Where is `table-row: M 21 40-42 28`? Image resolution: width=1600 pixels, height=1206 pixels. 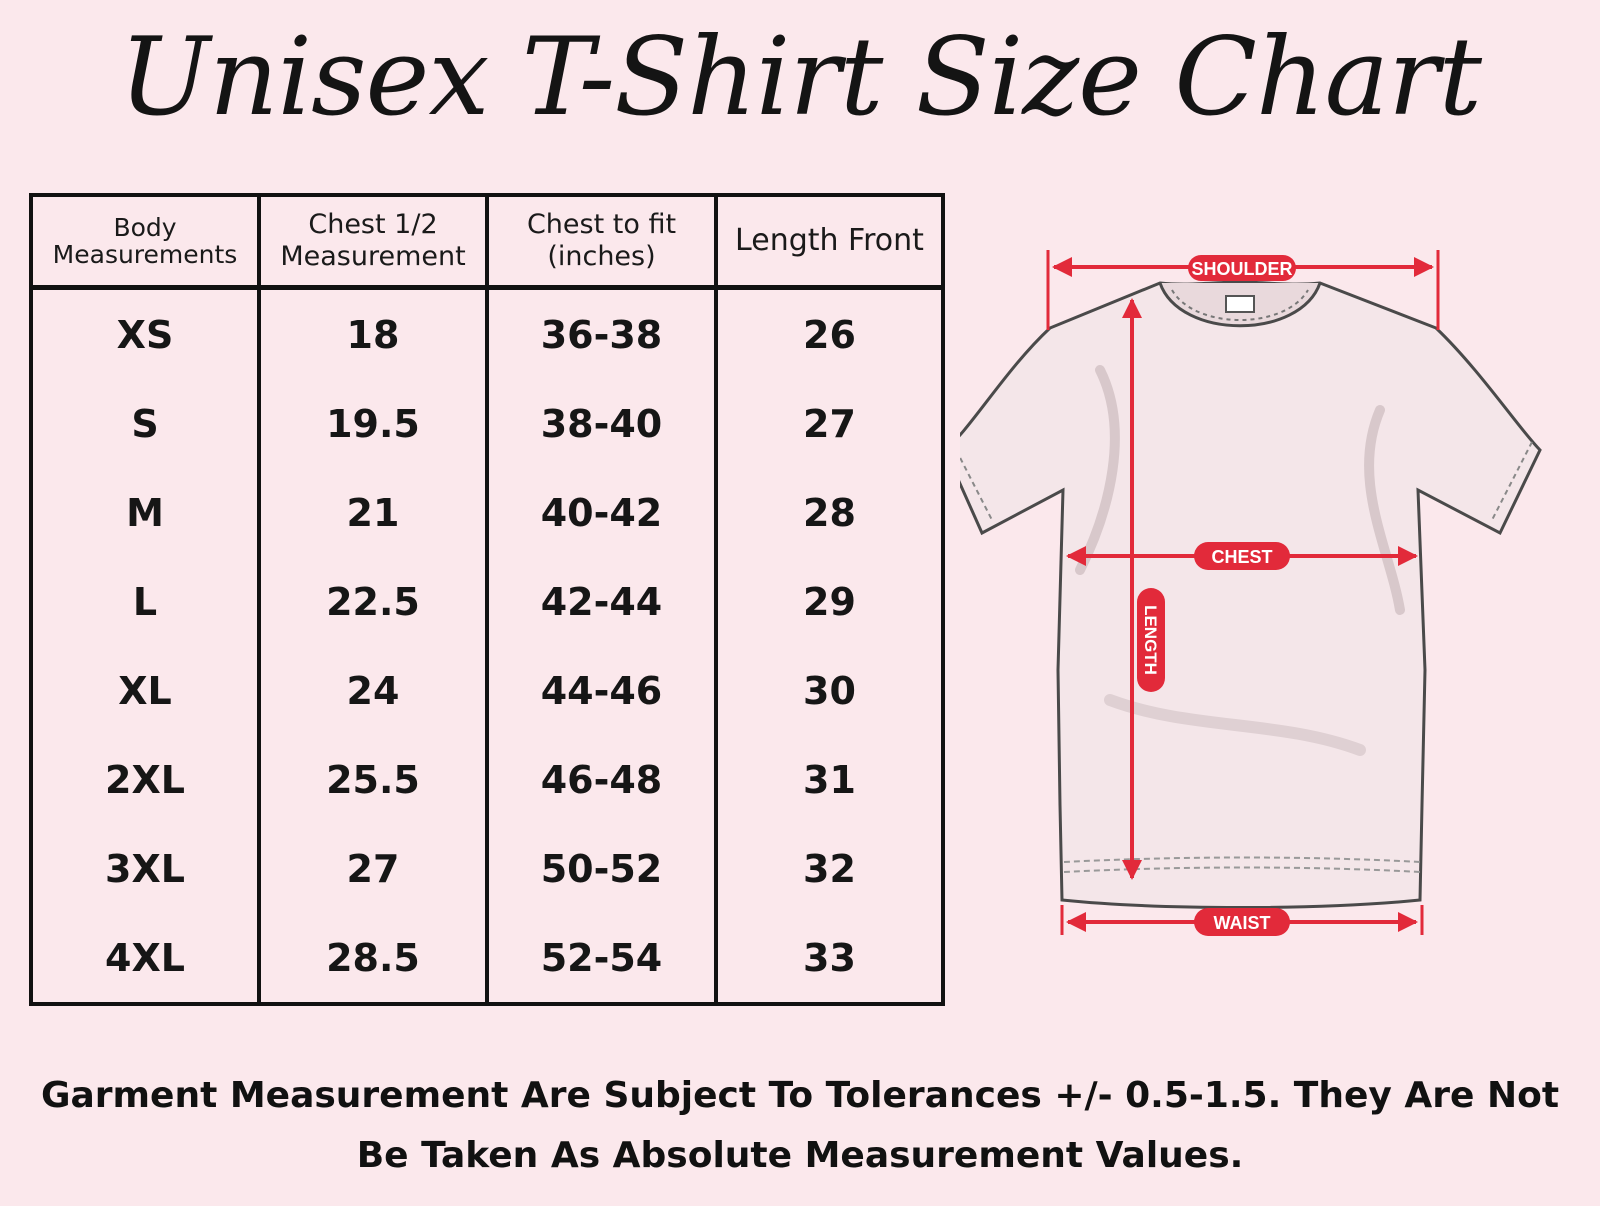
table-row: M 21 40-42 28 is located at coordinates (487, 512).